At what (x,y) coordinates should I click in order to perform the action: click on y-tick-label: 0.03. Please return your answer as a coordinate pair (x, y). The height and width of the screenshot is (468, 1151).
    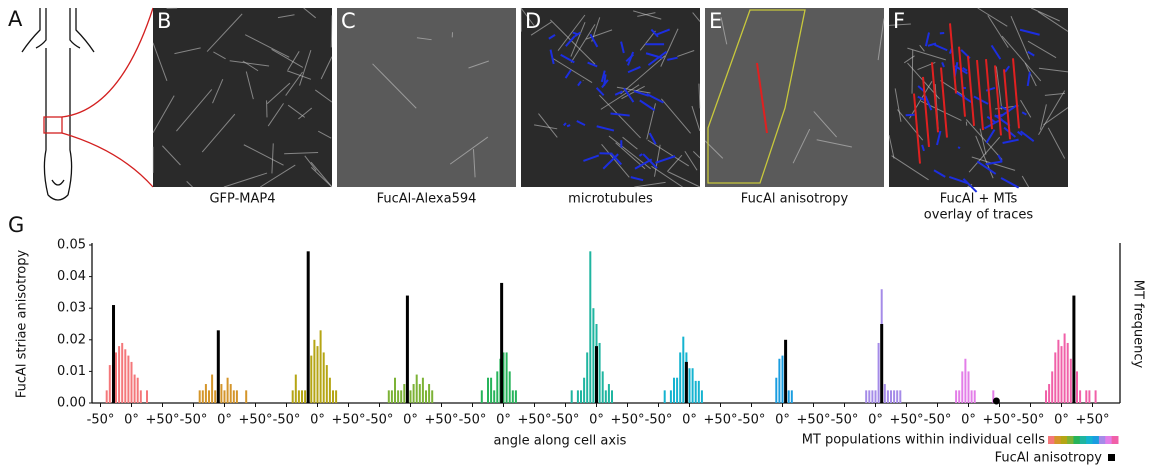
    Looking at the image, I should click on (71, 308).